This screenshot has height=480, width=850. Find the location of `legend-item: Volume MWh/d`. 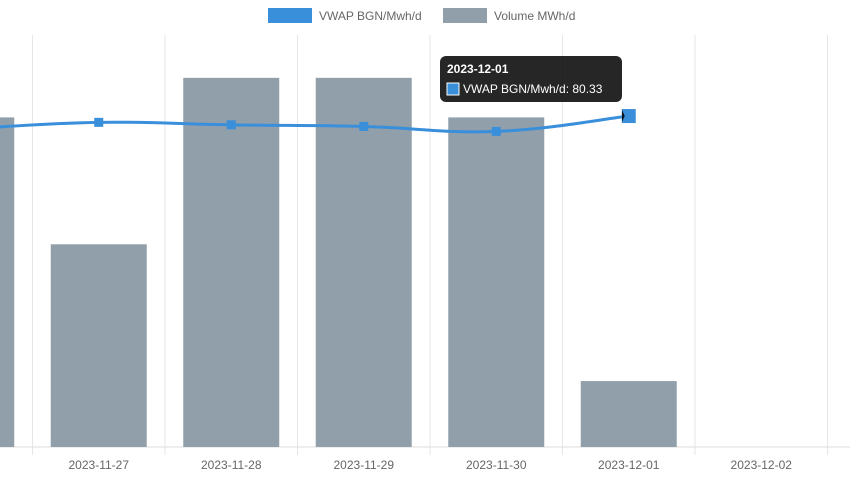

legend-item: Volume MWh/d is located at coordinates (509, 15).